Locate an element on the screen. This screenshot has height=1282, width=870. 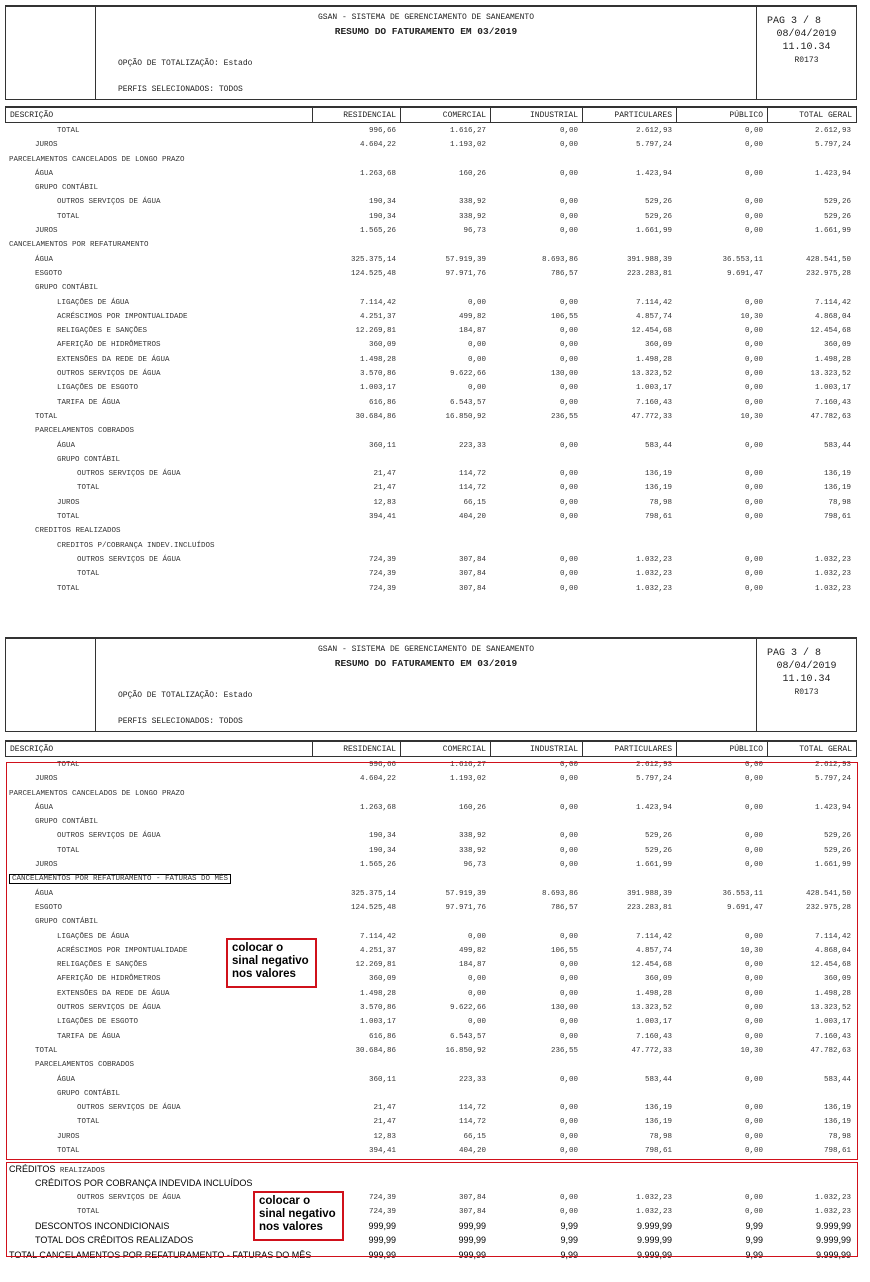
row-value-comercial: 184,87 is located at coordinates (472, 965).